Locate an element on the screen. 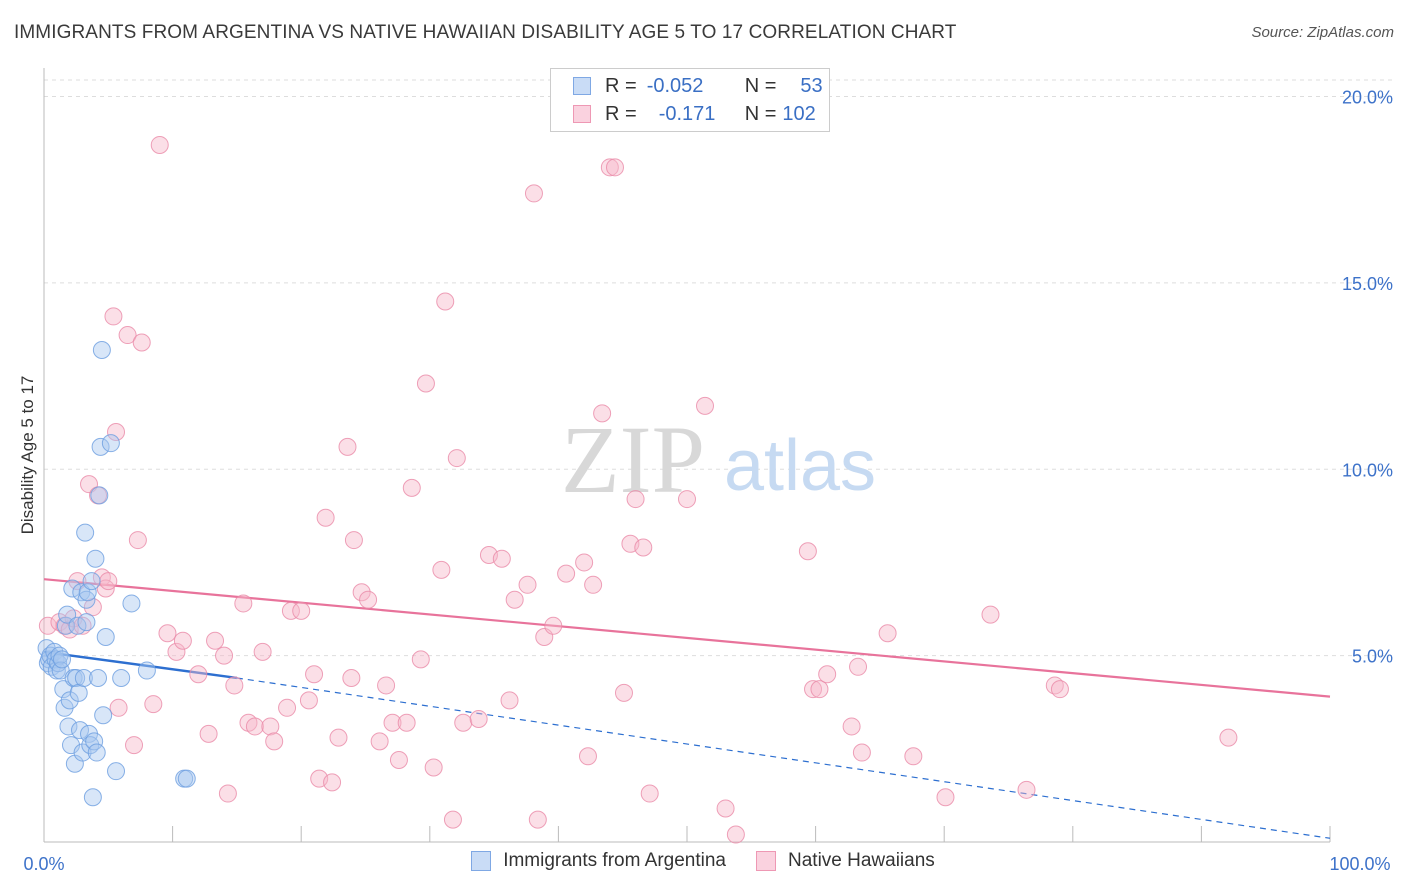 The width and height of the screenshot is (1406, 892). legend-n-value: 102 is located at coordinates (799, 113).